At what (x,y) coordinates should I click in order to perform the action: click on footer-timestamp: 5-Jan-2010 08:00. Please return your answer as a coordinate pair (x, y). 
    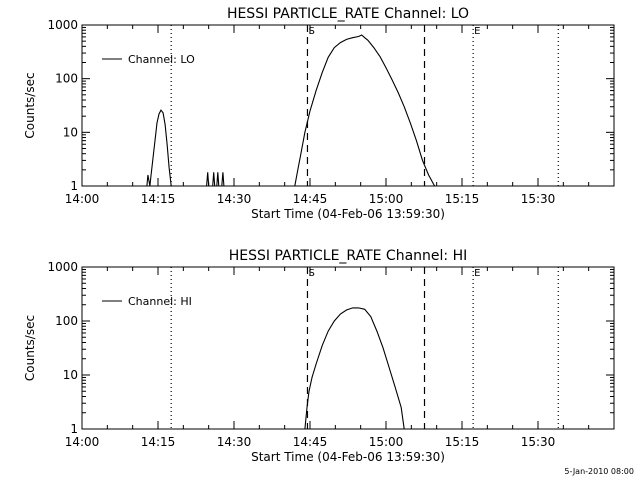
    Looking at the image, I should click on (599, 471).